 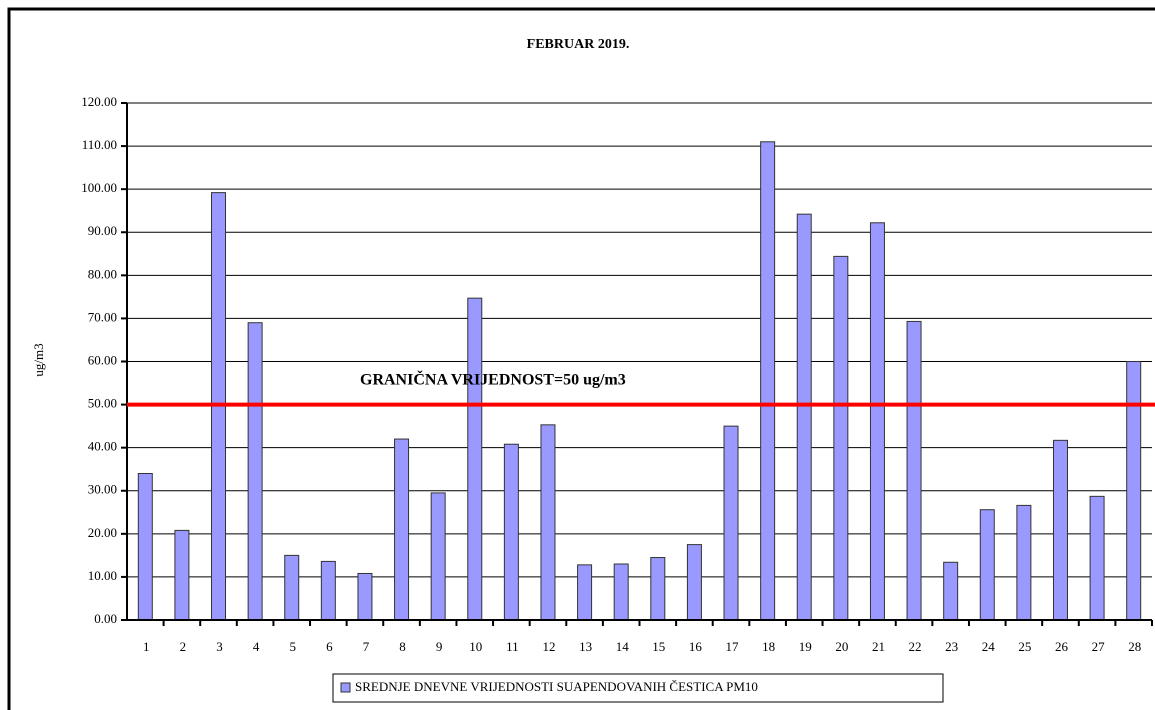 What do you see at coordinates (951, 646) in the screenshot?
I see `x-tick-label: 23` at bounding box center [951, 646].